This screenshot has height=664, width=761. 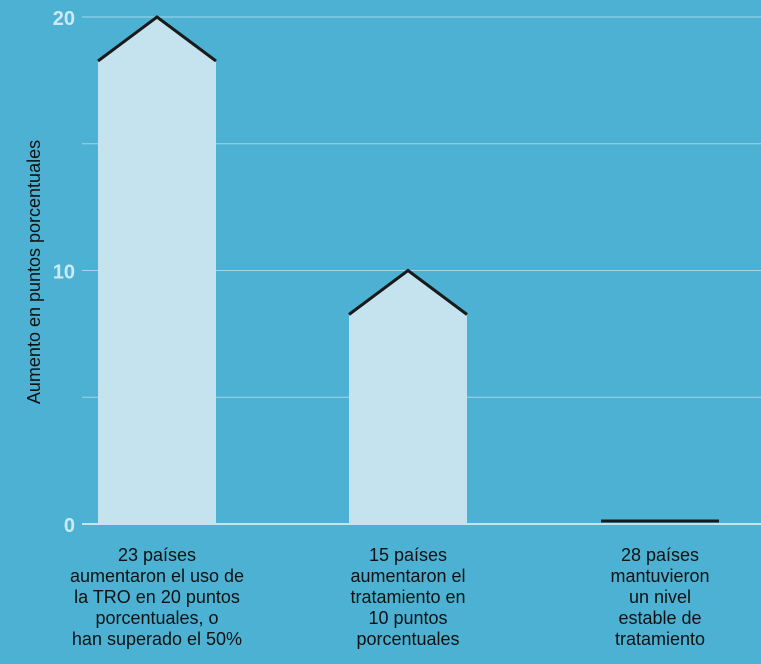 I want to click on x-category-label-line: 28 países, so click(x=660, y=555).